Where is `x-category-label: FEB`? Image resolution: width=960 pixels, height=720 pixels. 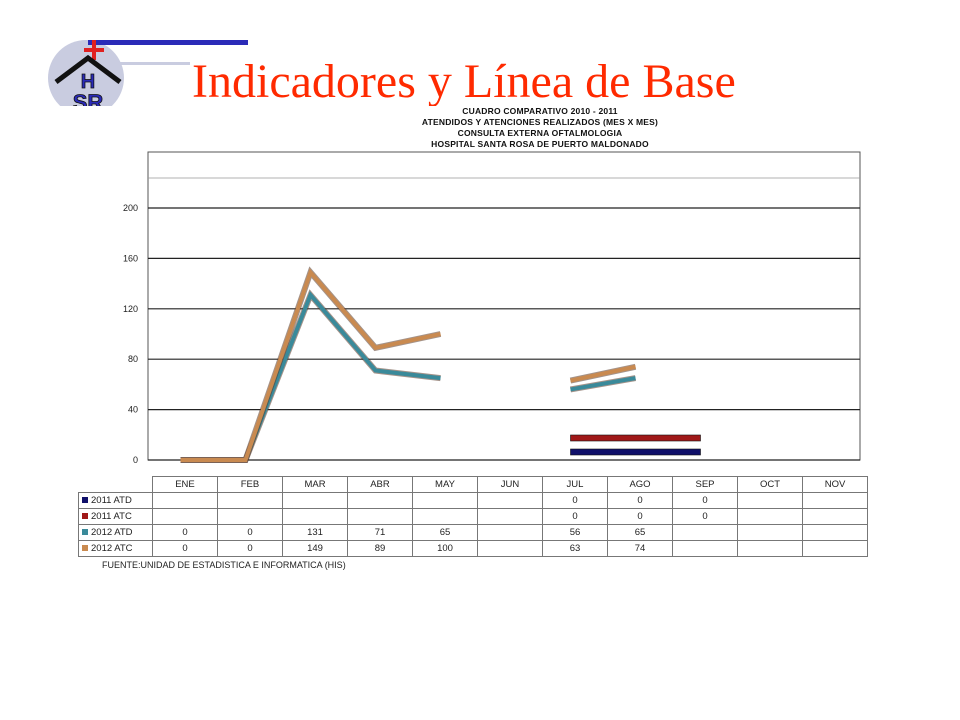
x-category-label: FEB is located at coordinates (250, 484).